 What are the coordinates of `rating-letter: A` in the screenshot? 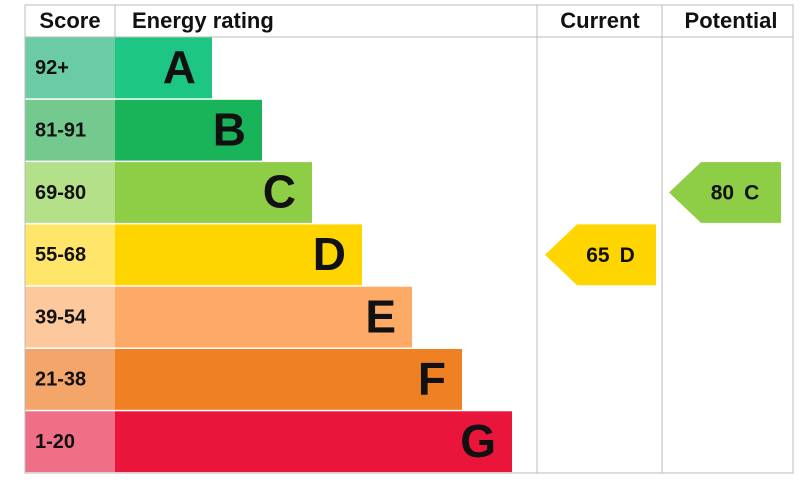 It's located at (179, 67).